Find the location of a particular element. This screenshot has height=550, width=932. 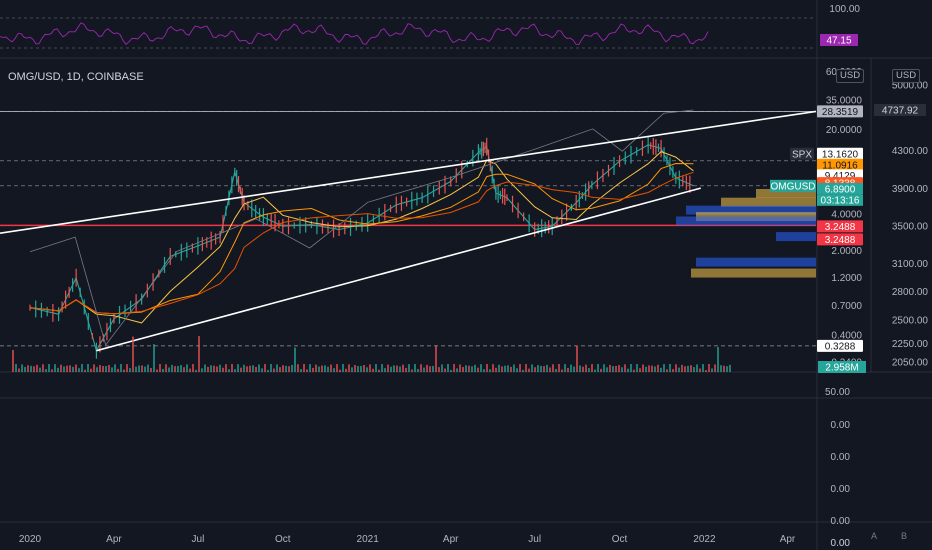

time-axis-label: 2020 is located at coordinates (30, 539).